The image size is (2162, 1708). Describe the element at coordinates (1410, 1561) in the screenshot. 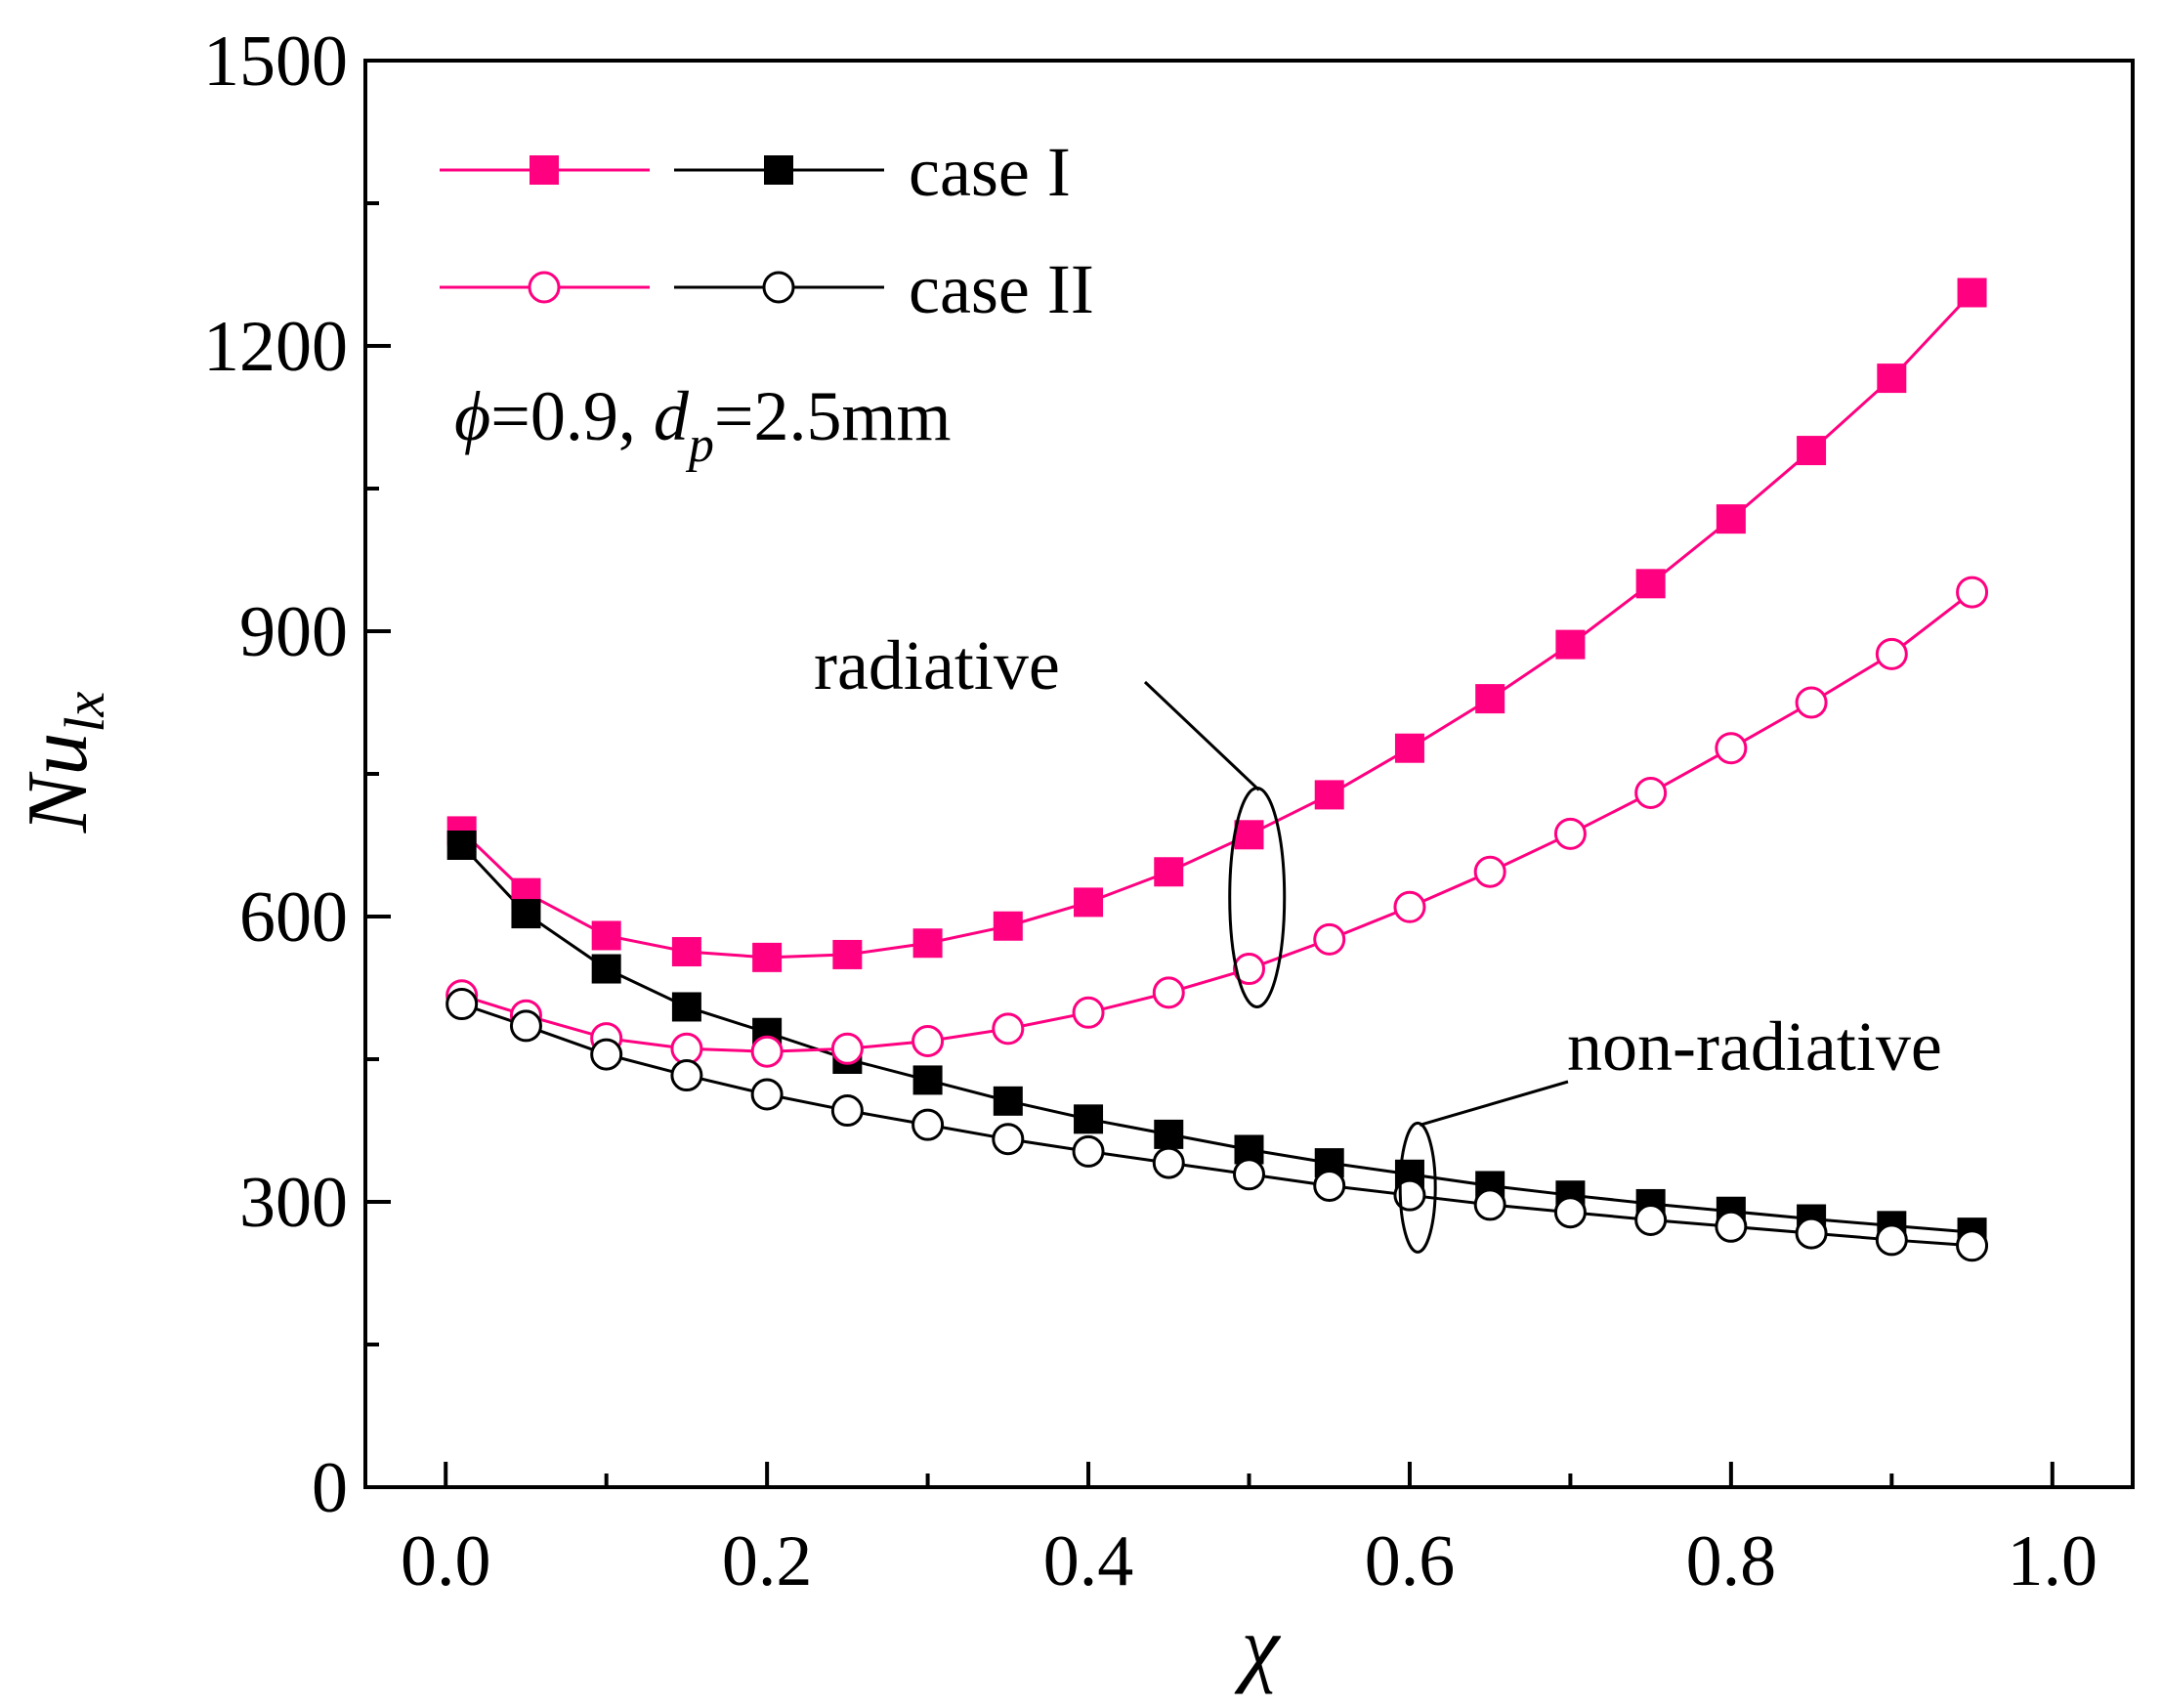

I see `x-tick-label: 0.6` at that location.